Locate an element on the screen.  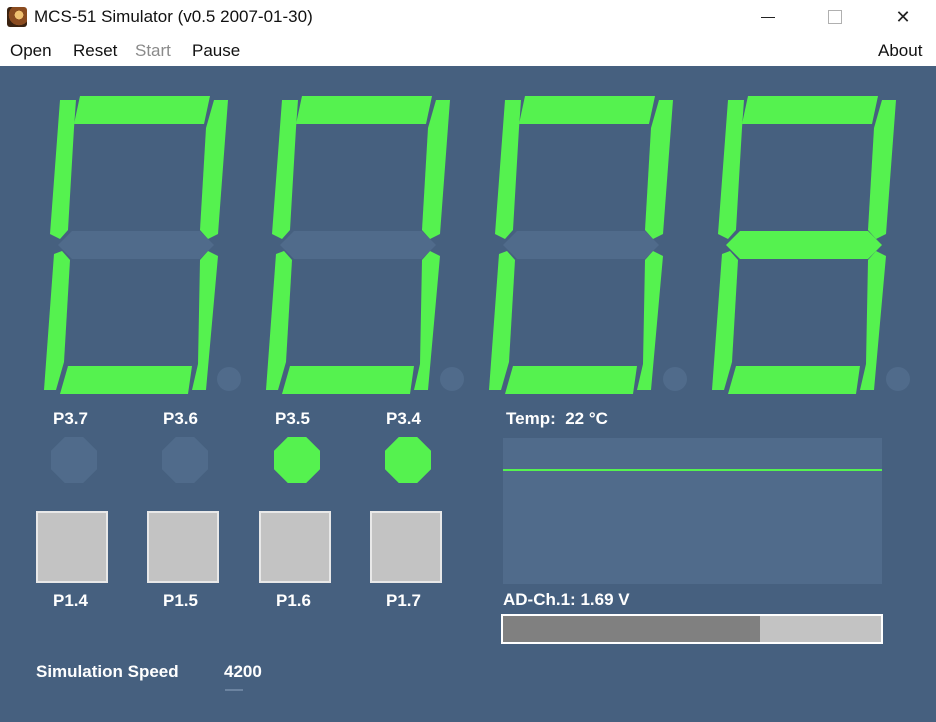
led-label-p3-5: P3.5 is located at coordinates (292, 418).